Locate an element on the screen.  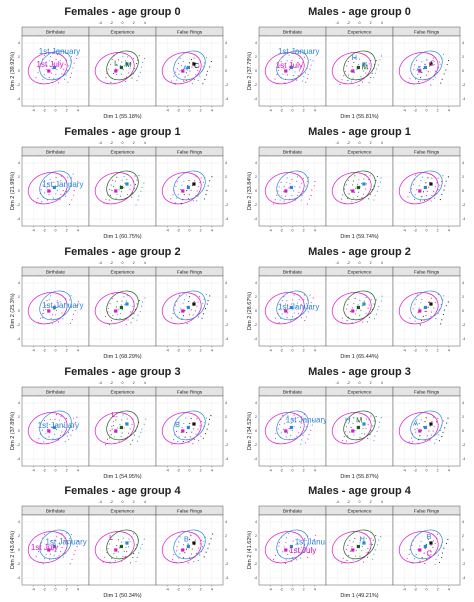
y-tick-label: 0 is located at coordinates (463, 191).